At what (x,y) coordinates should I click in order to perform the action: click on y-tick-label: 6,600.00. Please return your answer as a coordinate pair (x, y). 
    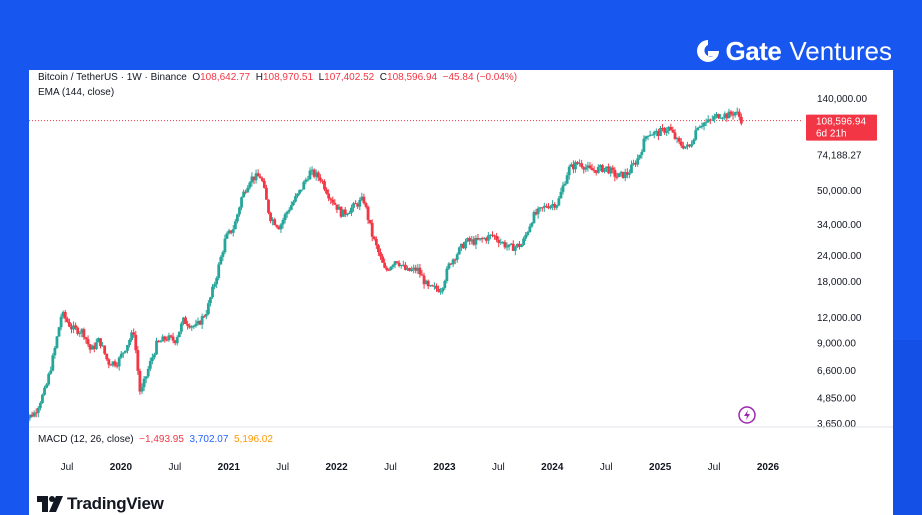
    Looking at the image, I should click on (836, 371).